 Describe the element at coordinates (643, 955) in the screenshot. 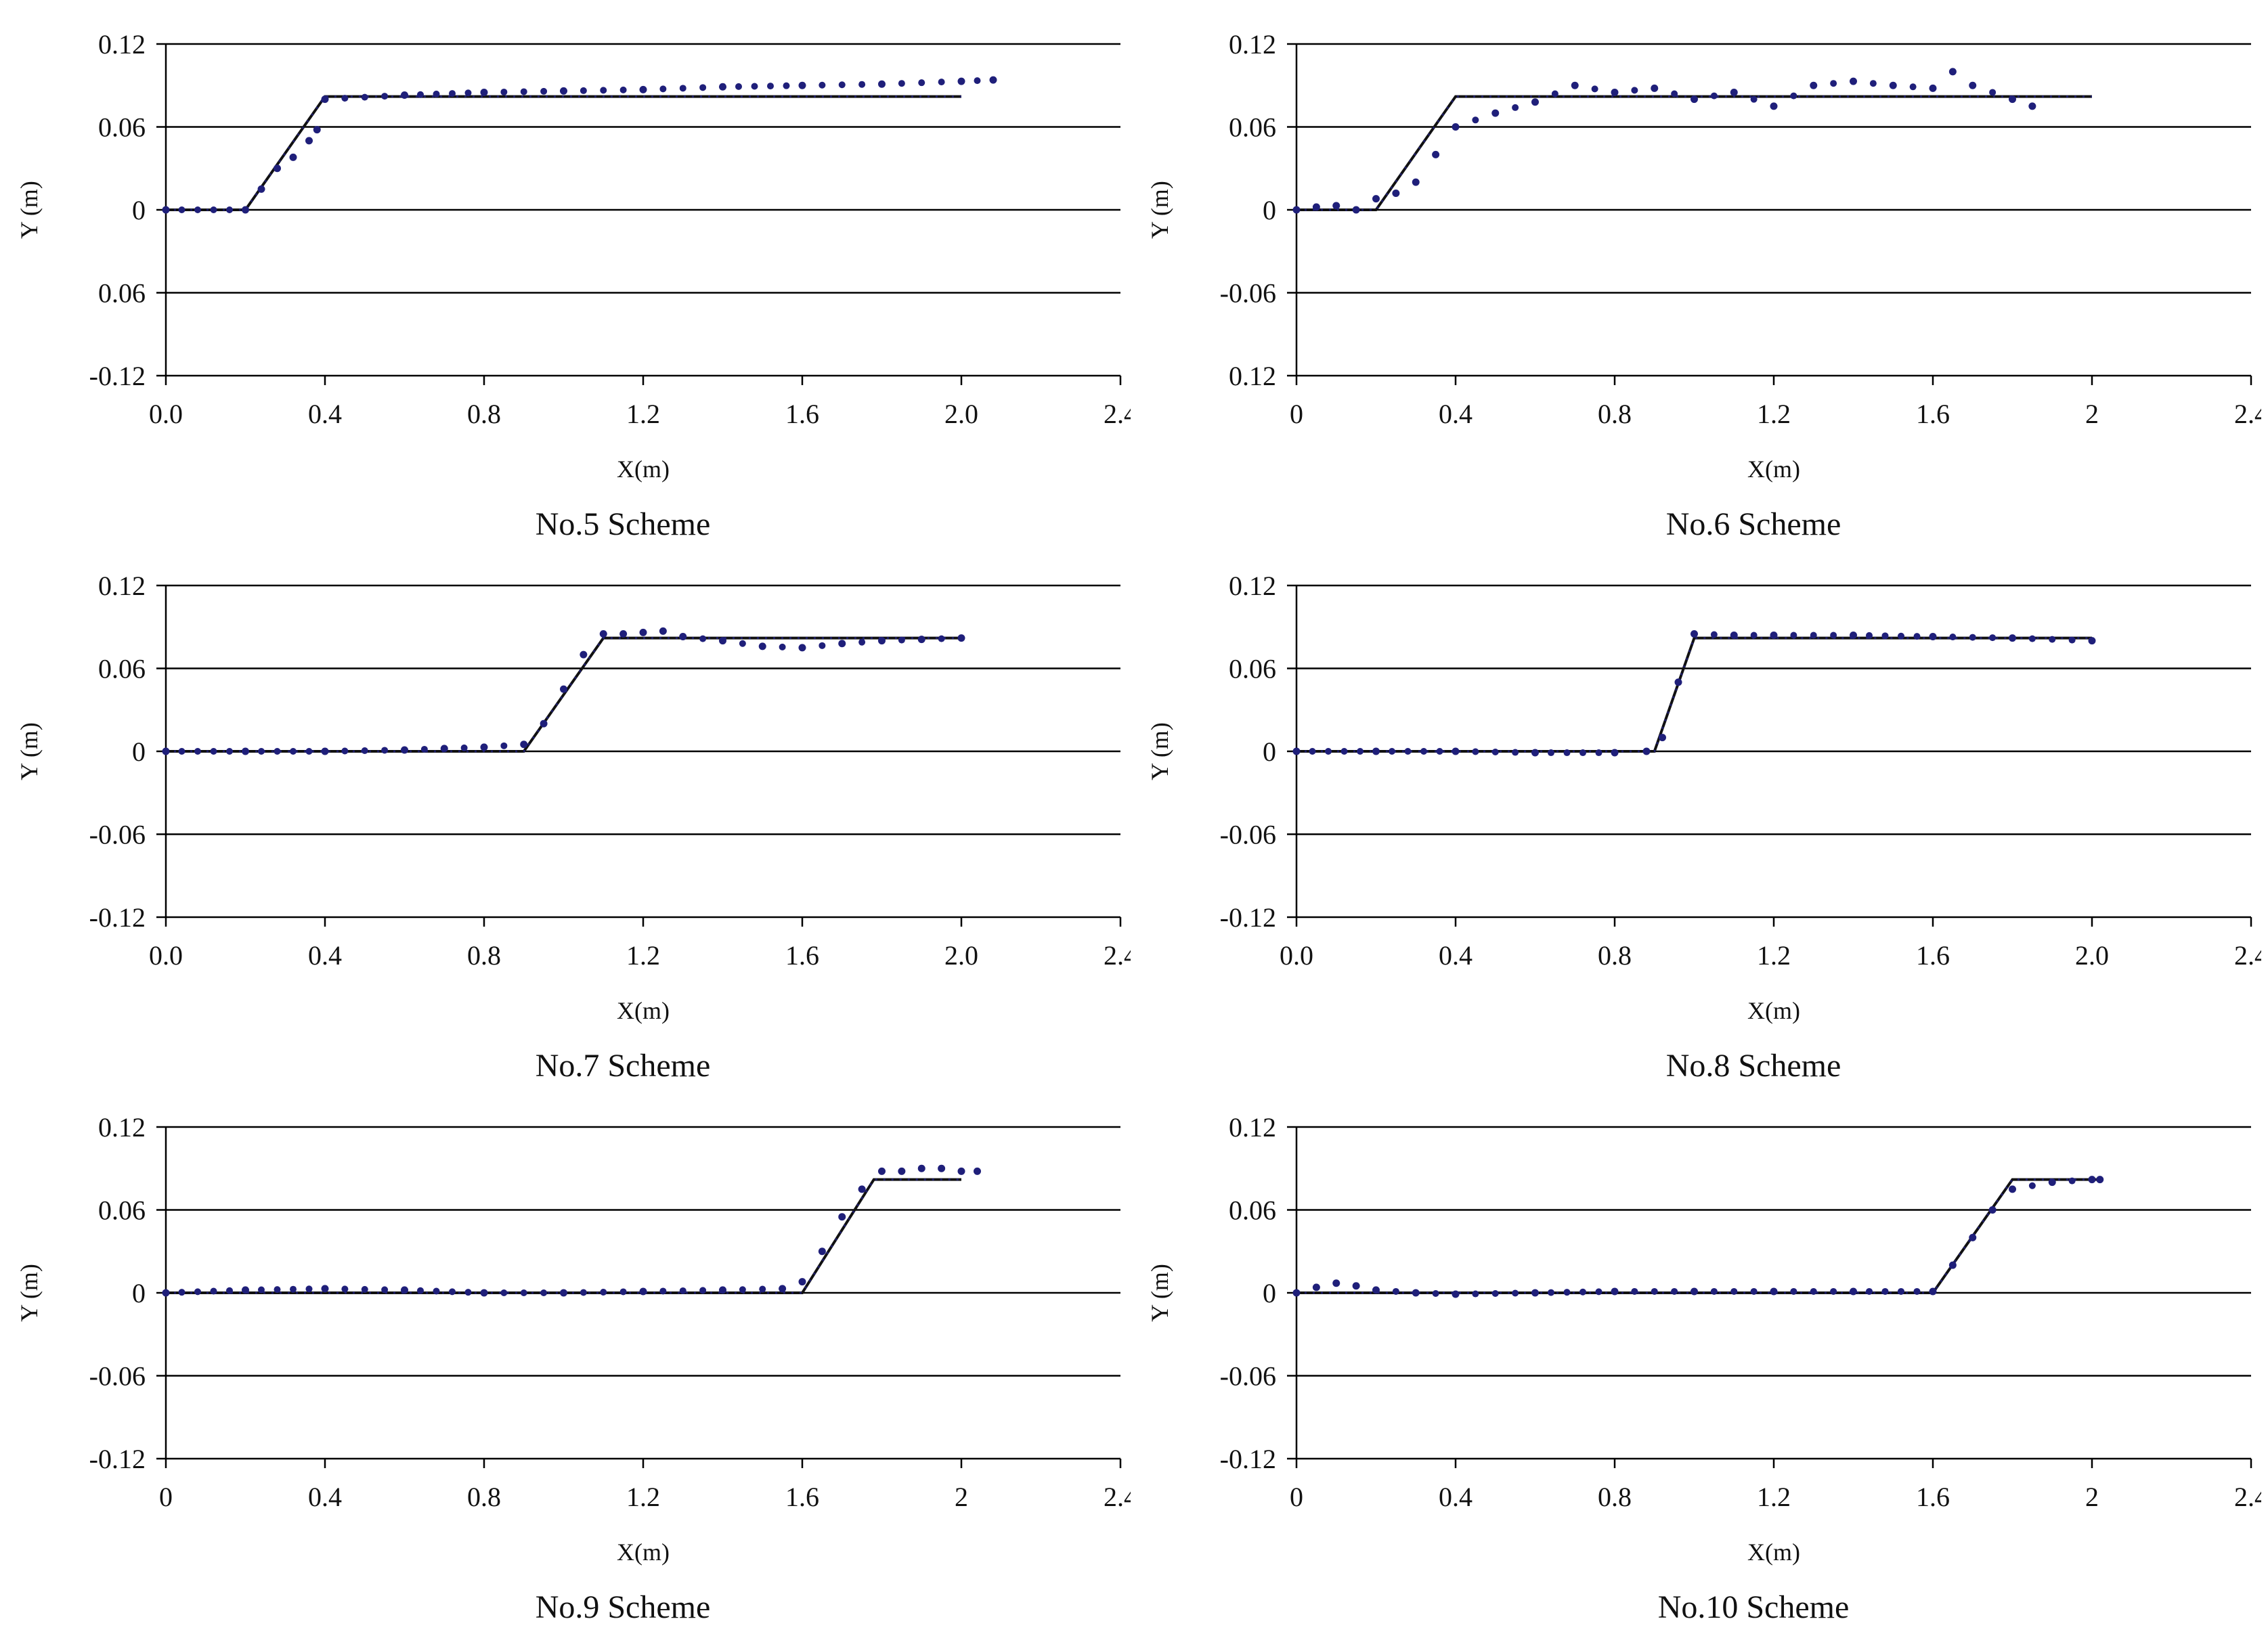

I see `x-tick-label: 1.2` at that location.